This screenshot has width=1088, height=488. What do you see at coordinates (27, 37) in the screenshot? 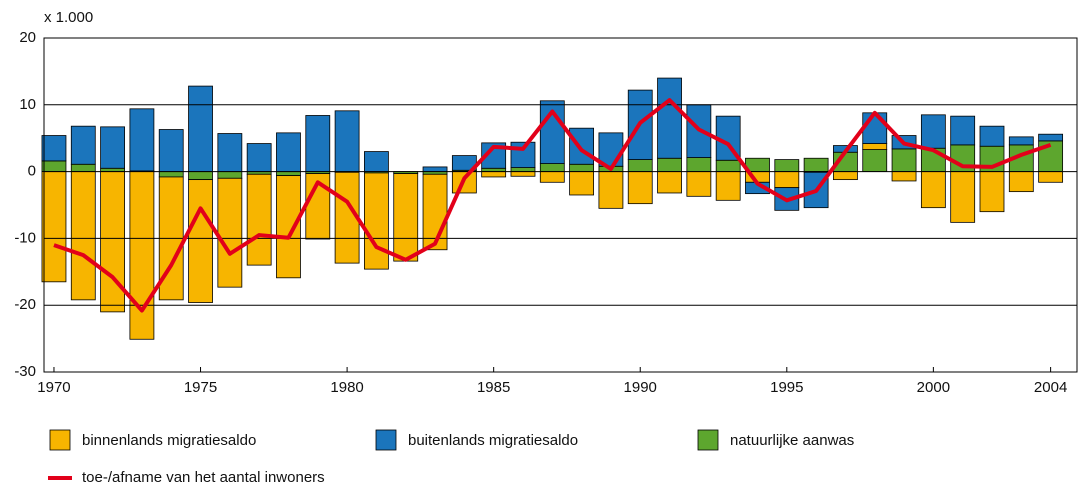
I see `y-tick-label: 20` at bounding box center [27, 37].